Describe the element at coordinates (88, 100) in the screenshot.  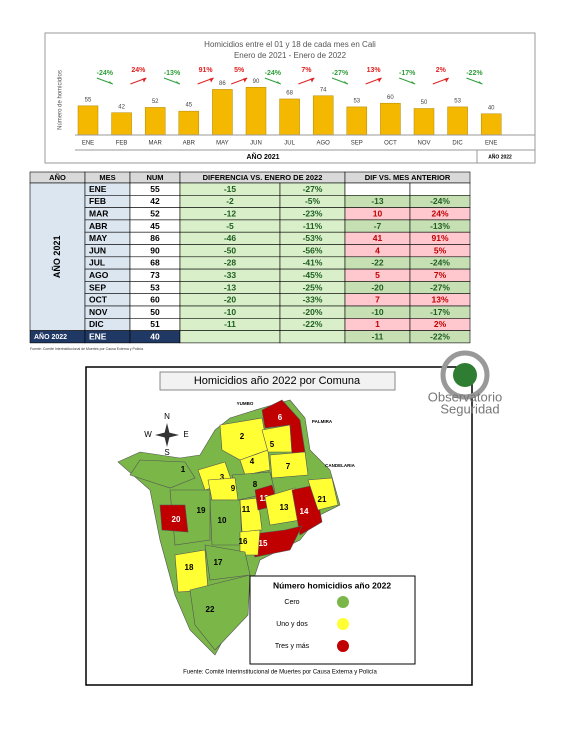
I see `value-label: 55` at that location.